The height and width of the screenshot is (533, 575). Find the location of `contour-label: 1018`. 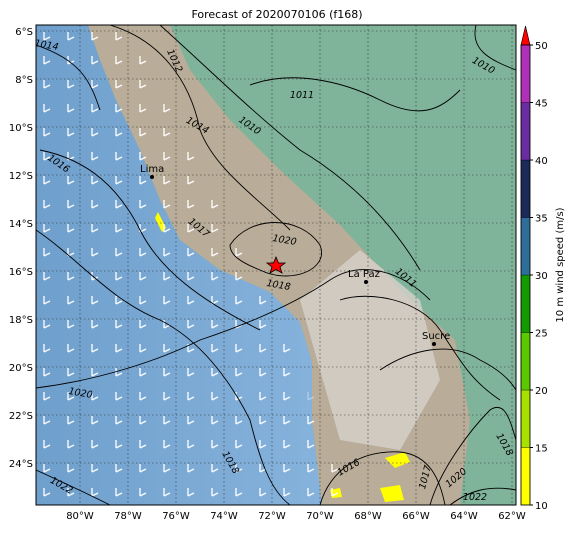

contour-label: 1018 is located at coordinates (279, 285).